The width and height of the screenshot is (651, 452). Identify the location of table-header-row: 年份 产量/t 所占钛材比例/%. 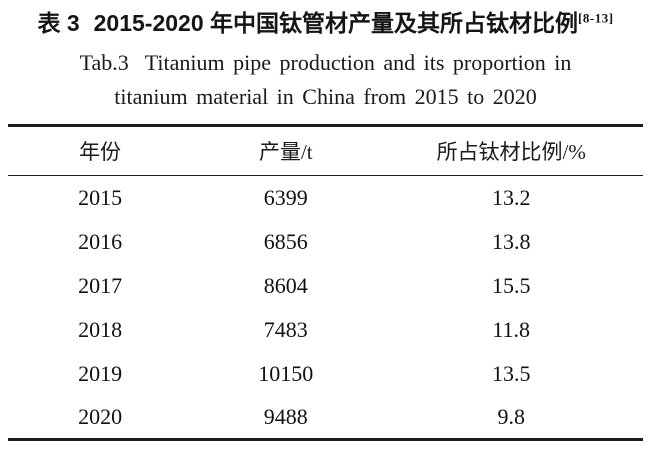
(325, 150).